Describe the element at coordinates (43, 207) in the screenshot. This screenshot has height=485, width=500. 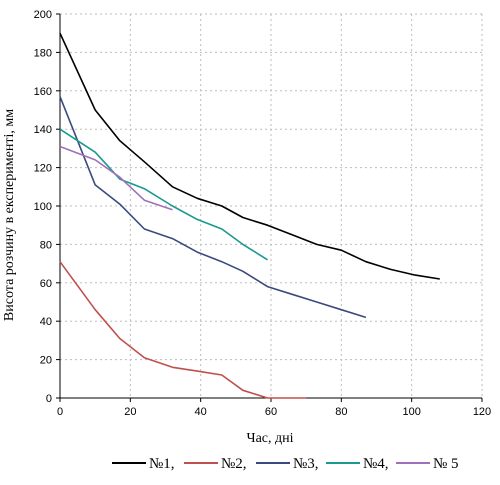
I see `y-tick-label: 100` at that location.